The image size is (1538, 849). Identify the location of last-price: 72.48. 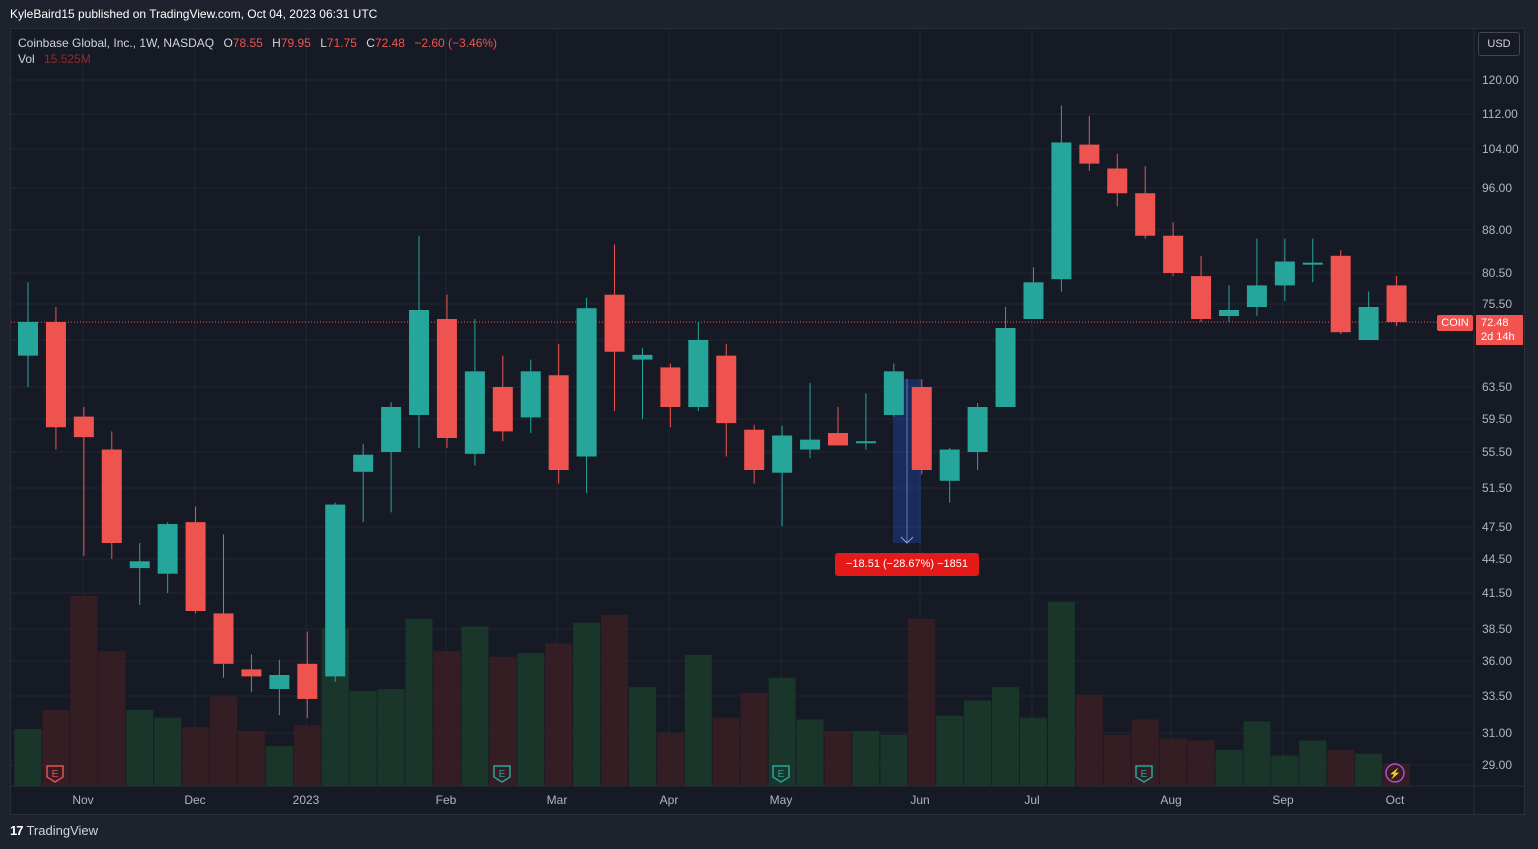
(1495, 323).